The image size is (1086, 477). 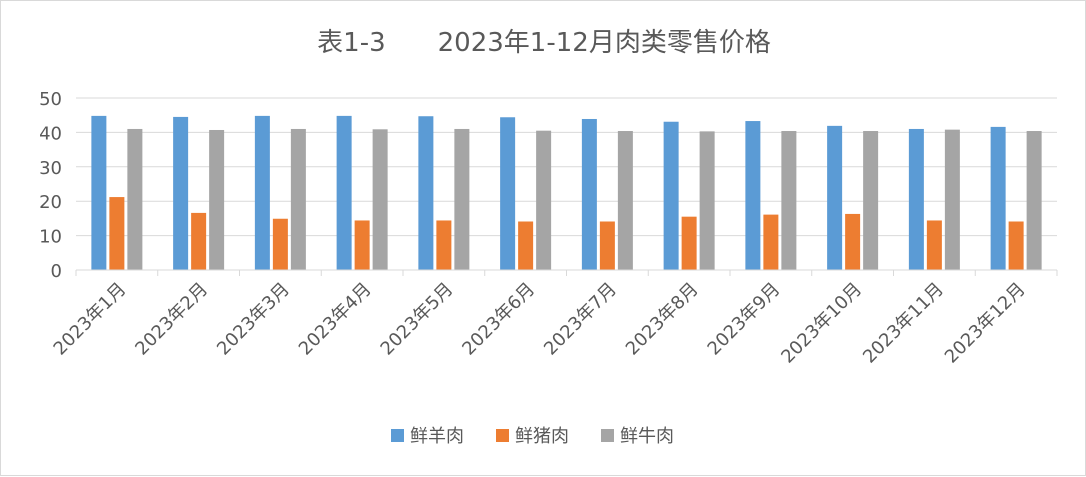 I want to click on legend: 鲜羊肉 鲜猪肉 鲜牛肉, so click(x=532, y=436).